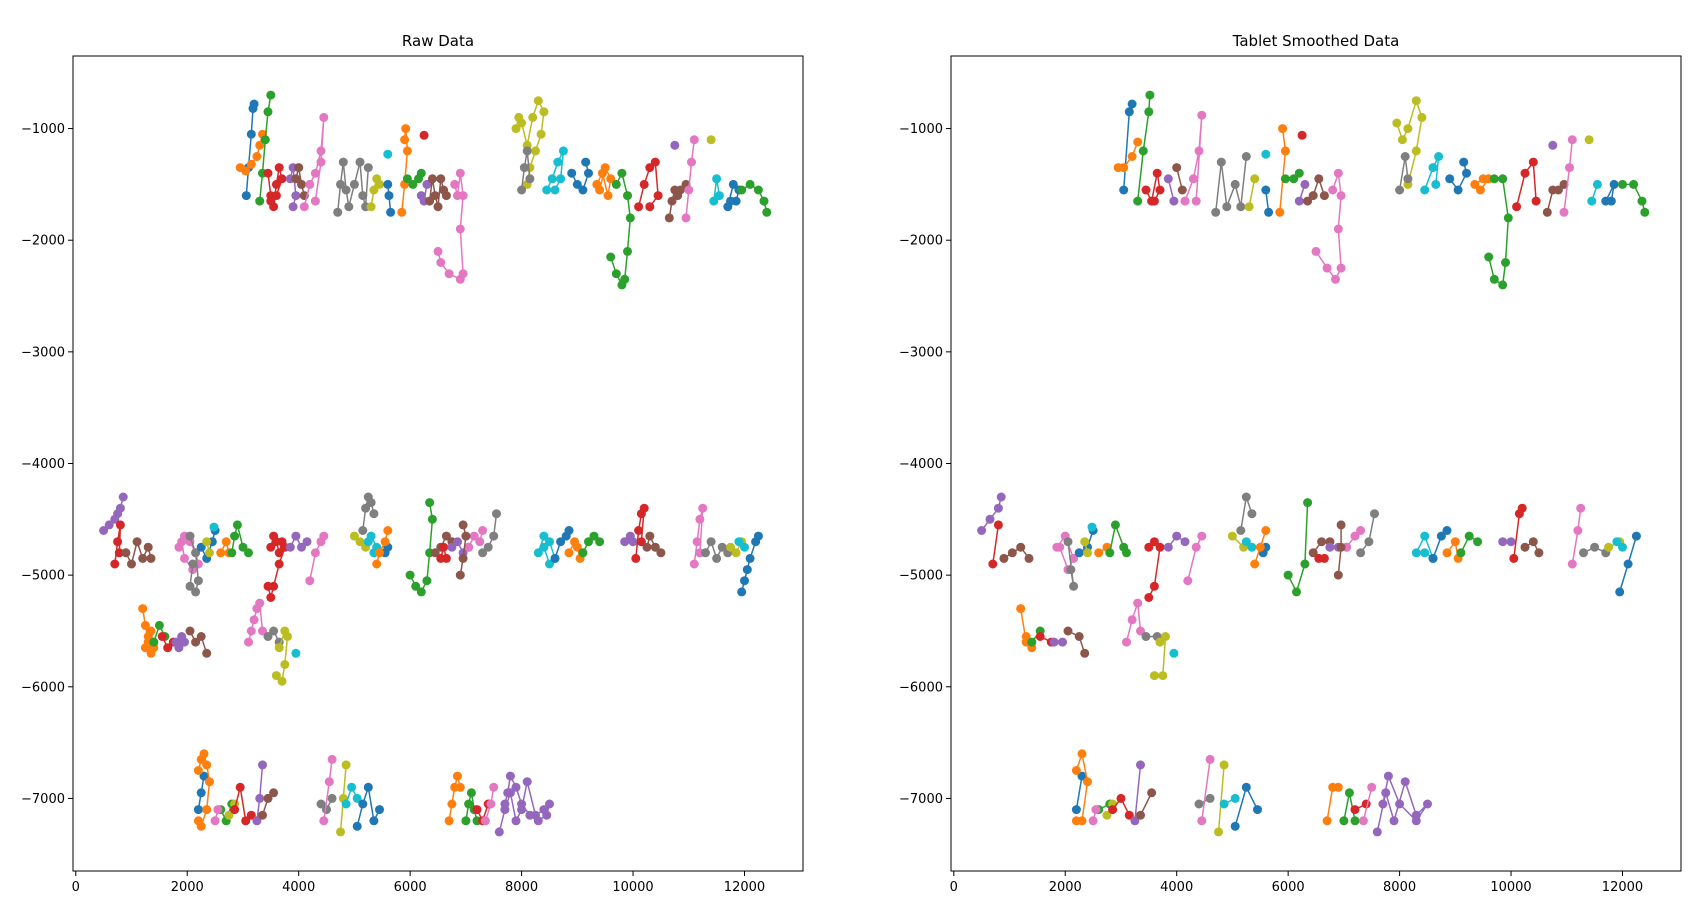  What do you see at coordinates (410, 887) in the screenshot?
I see `x-tick-label: 6000` at bounding box center [410, 887].